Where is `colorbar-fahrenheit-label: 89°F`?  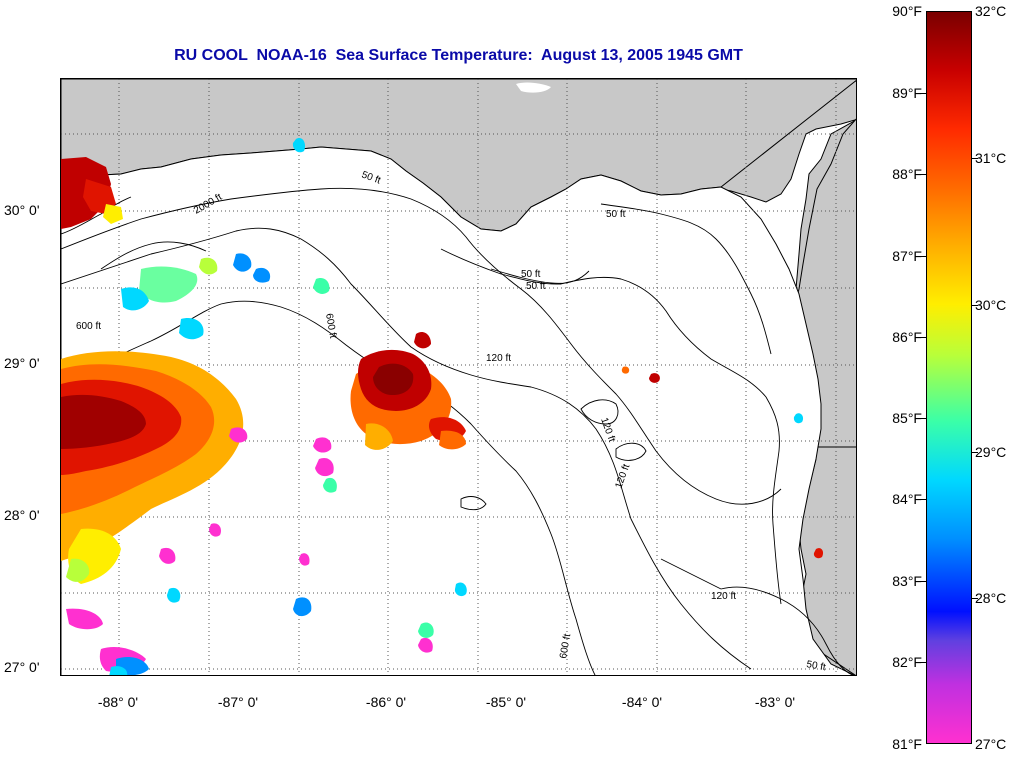
colorbar-fahrenheit-label: 89°F is located at coordinates (907, 93).